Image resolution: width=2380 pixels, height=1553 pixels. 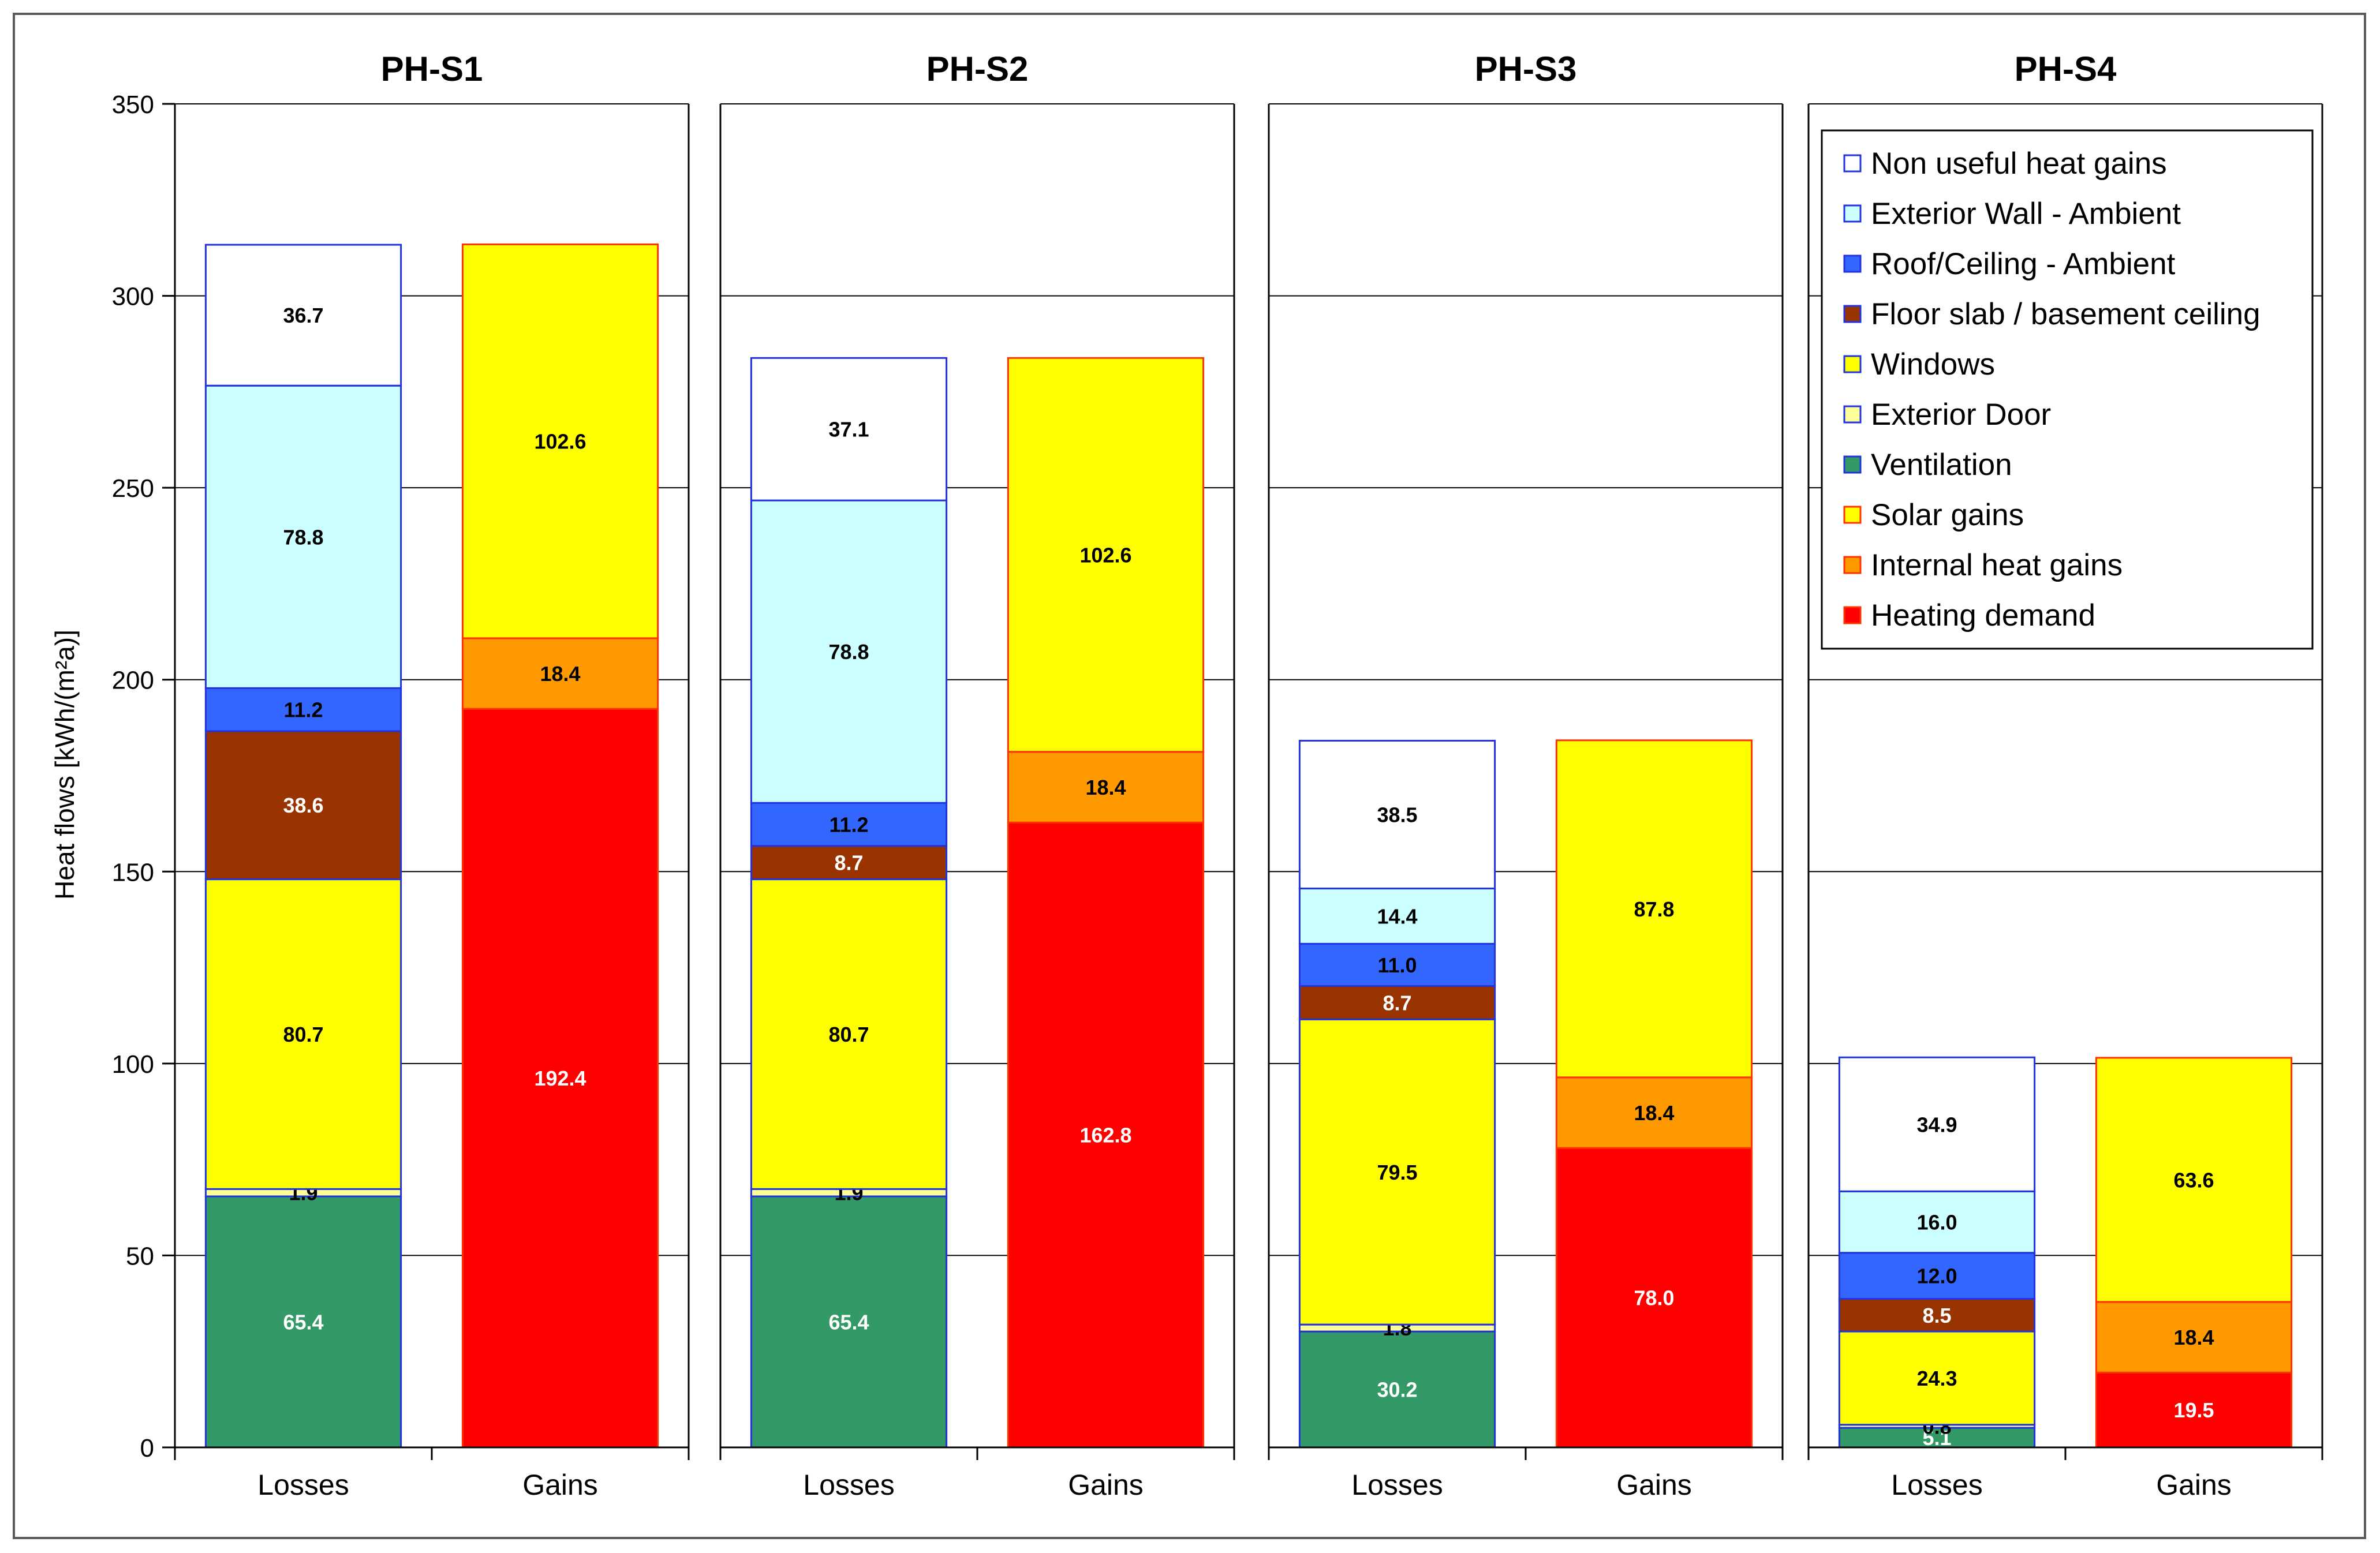 I want to click on y-tick-label: 250, so click(x=133, y=489).